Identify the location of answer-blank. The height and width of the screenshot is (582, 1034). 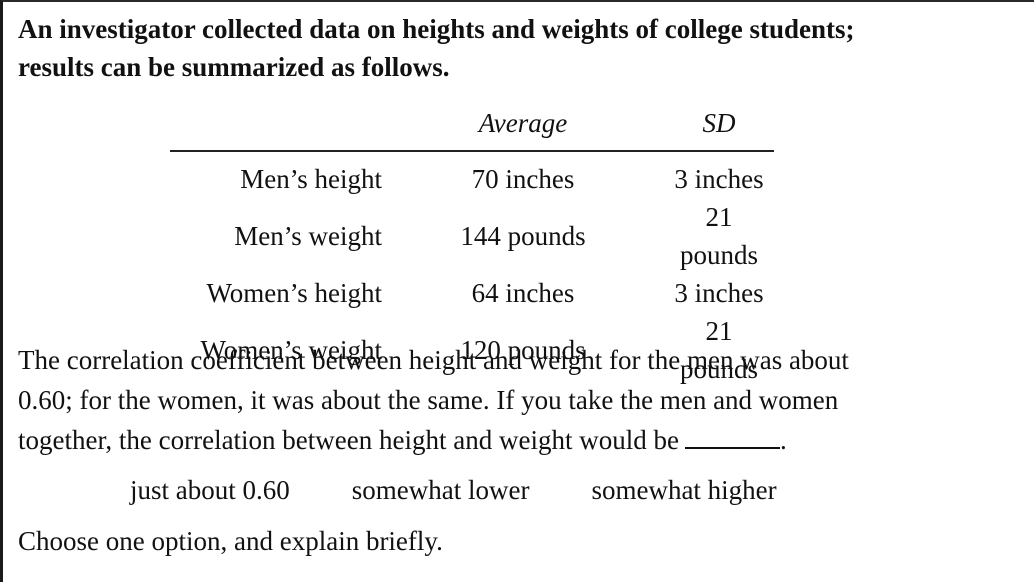
(732, 437).